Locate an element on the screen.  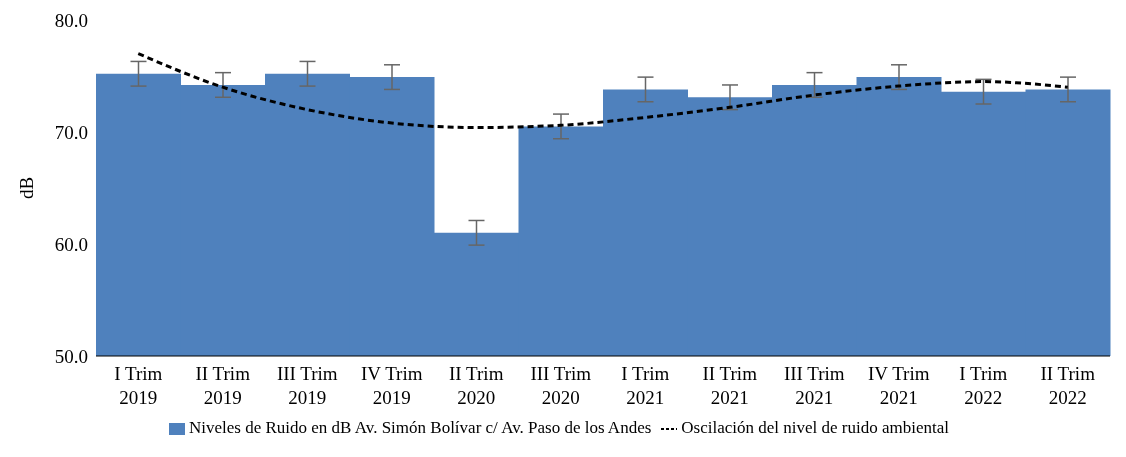
x-tick-label: I Trim 2022 is located at coordinates (983, 385).